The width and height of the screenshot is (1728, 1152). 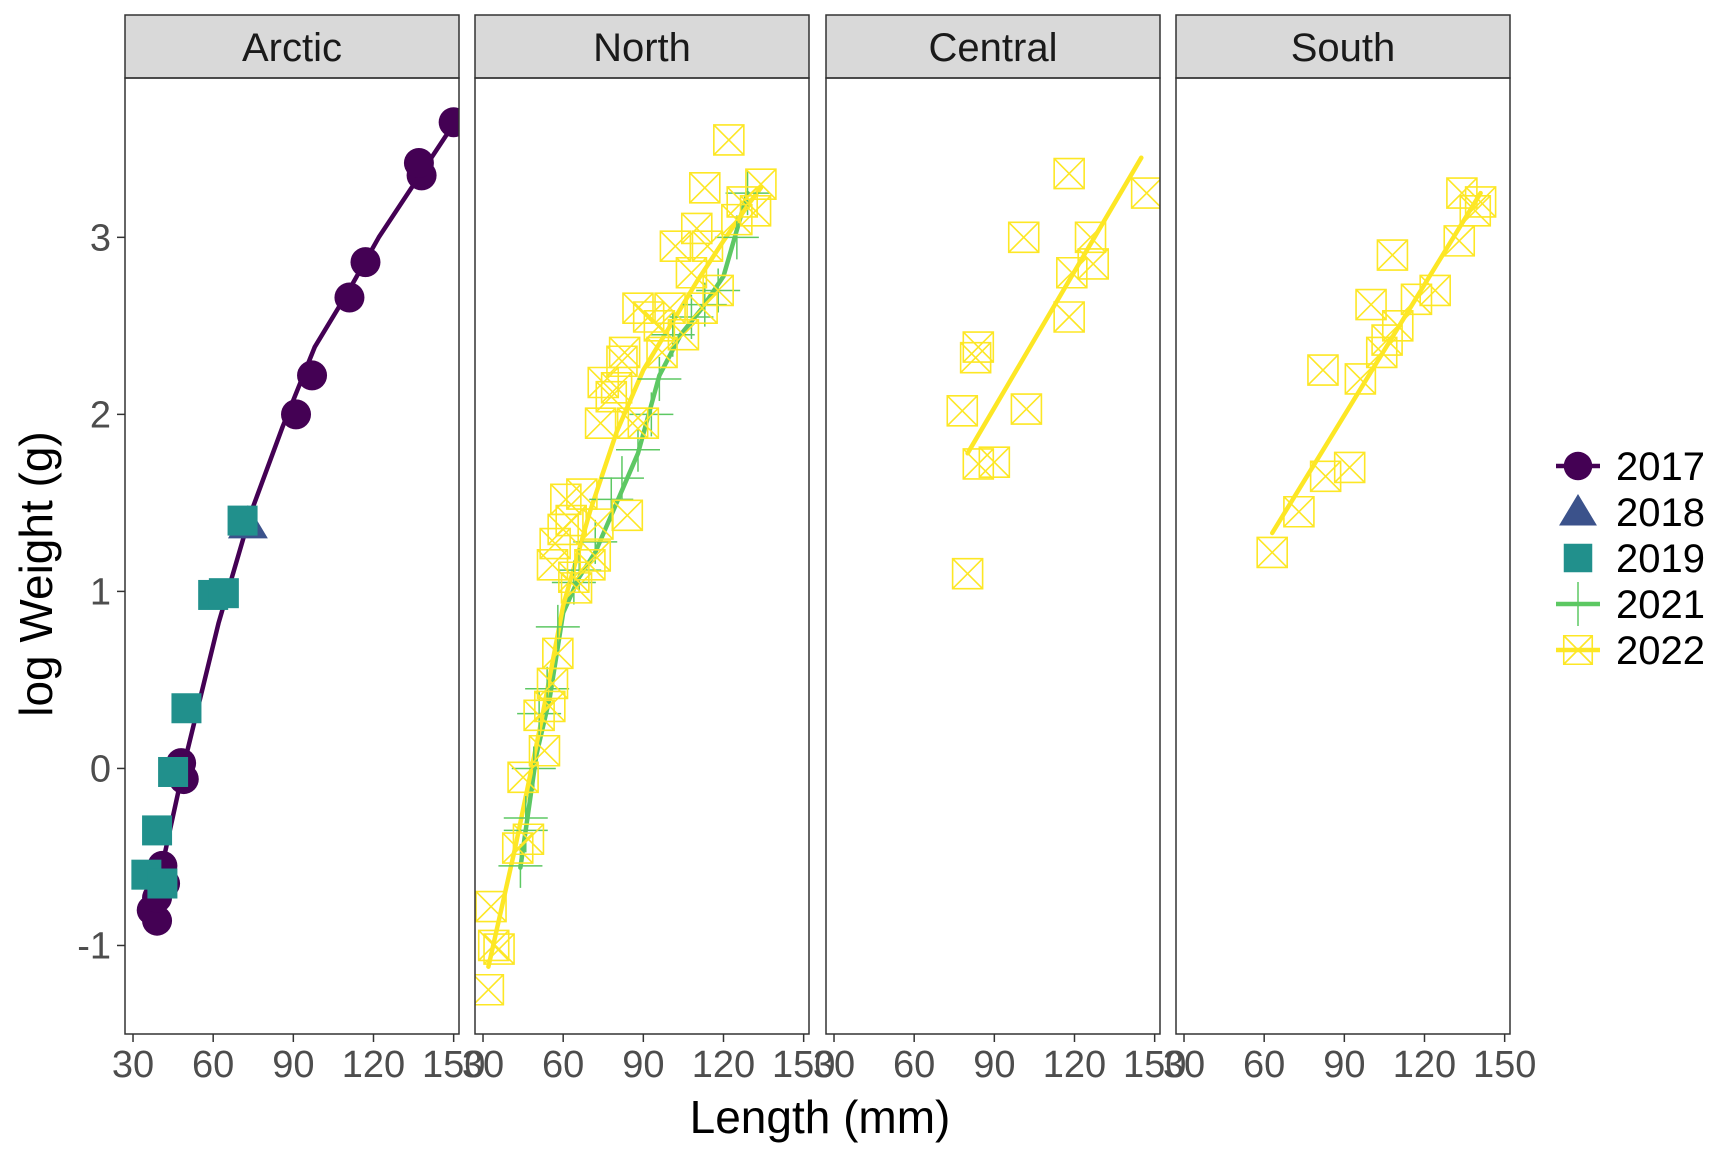 What do you see at coordinates (292, 48) in the screenshot?
I see `panel-strip-label: Arctic` at bounding box center [292, 48].